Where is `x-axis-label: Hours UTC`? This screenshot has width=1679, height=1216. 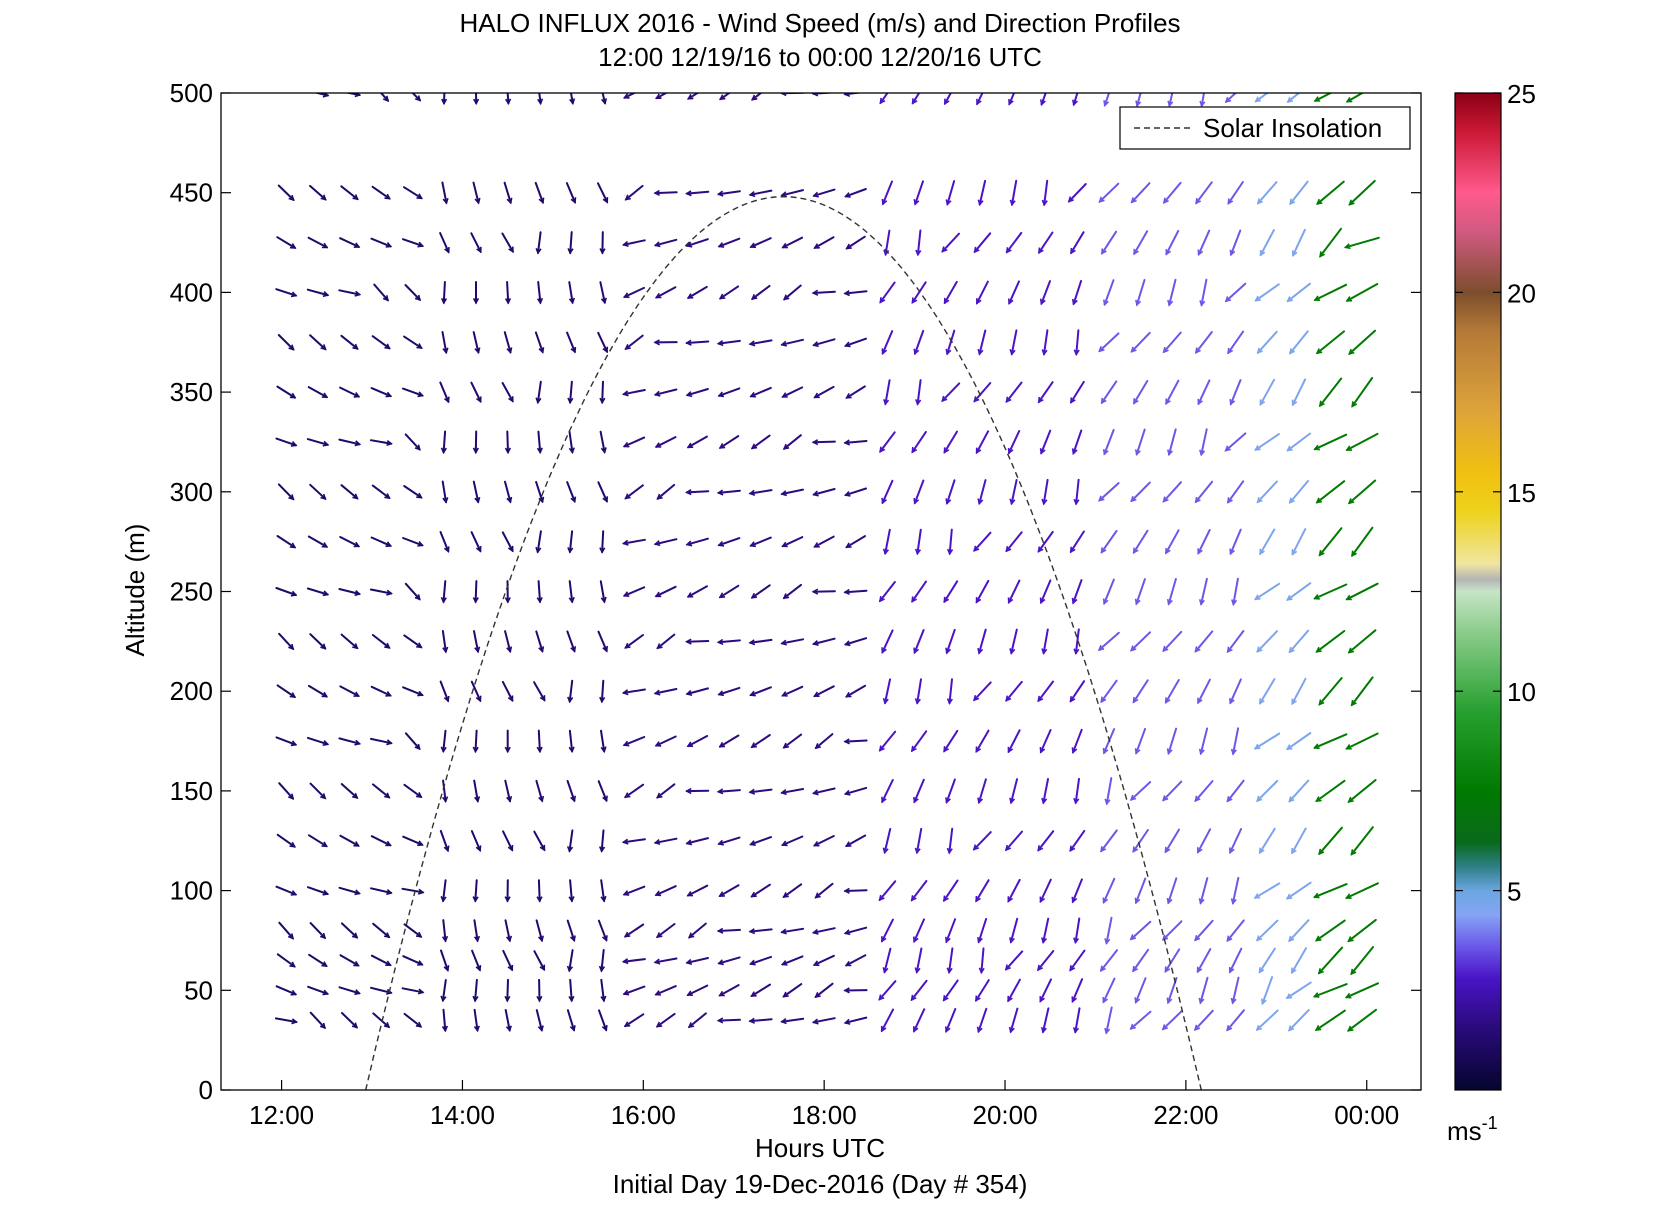 x-axis-label: Hours UTC is located at coordinates (820, 1148).